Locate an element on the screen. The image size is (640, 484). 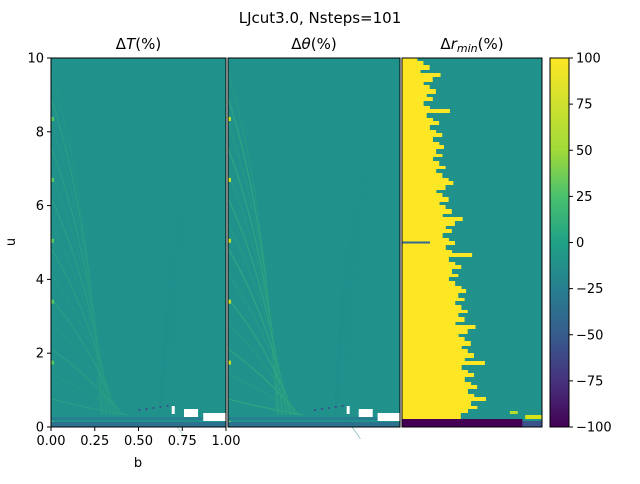
x-tick-label: 1.00 is located at coordinates (226, 441).